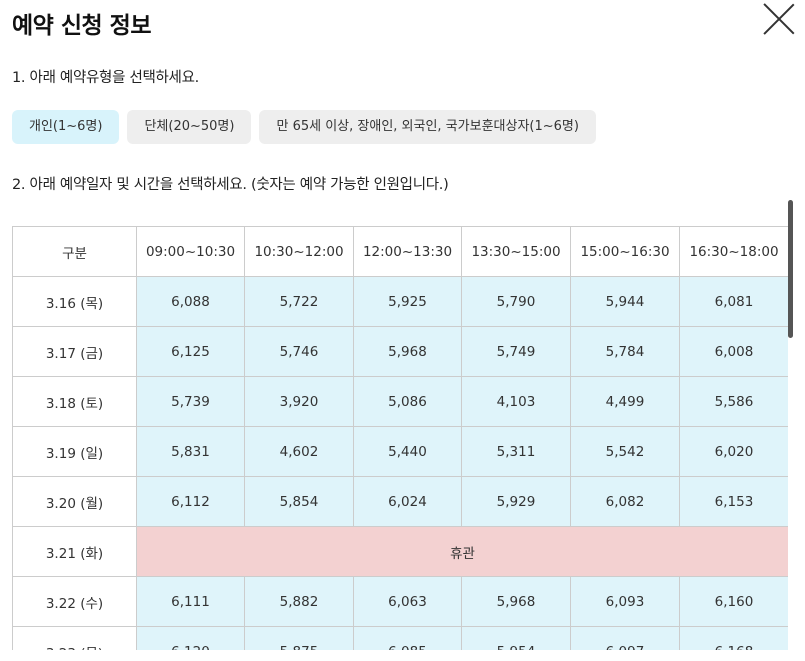 Image resolution: width=805 pixels, height=661 pixels. Describe the element at coordinates (299, 451) in the screenshot. I see `slot-cell: 4,602` at that location.